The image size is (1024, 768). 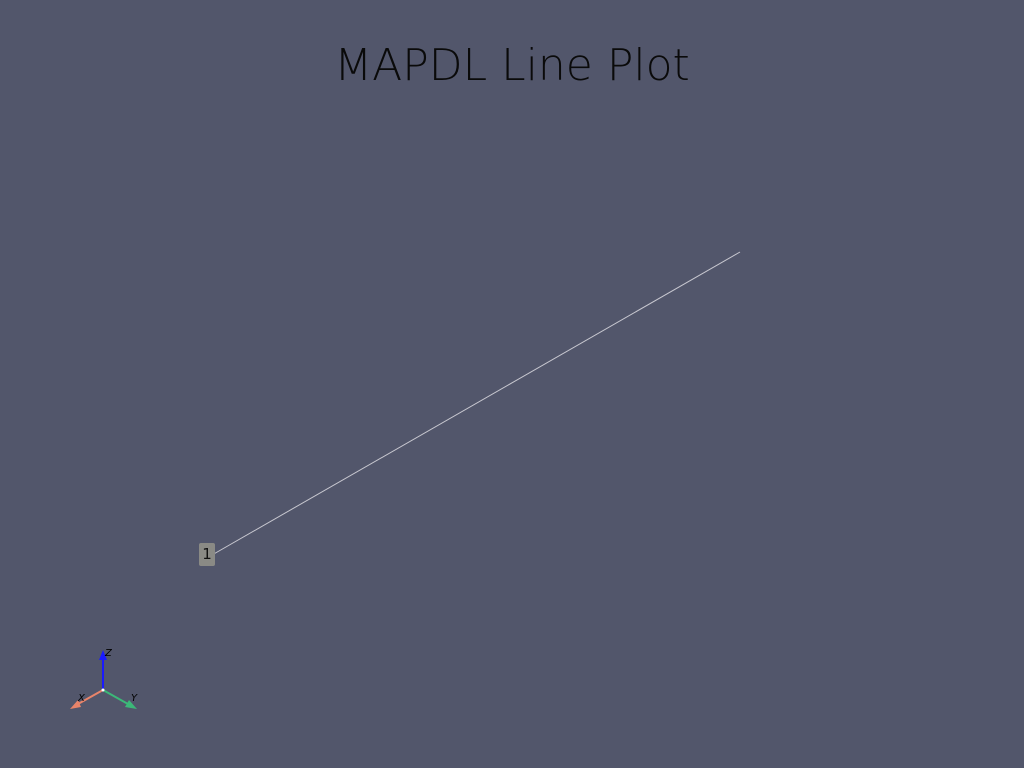 What do you see at coordinates (115, 697) in the screenshot?
I see `y-axis` at bounding box center [115, 697].